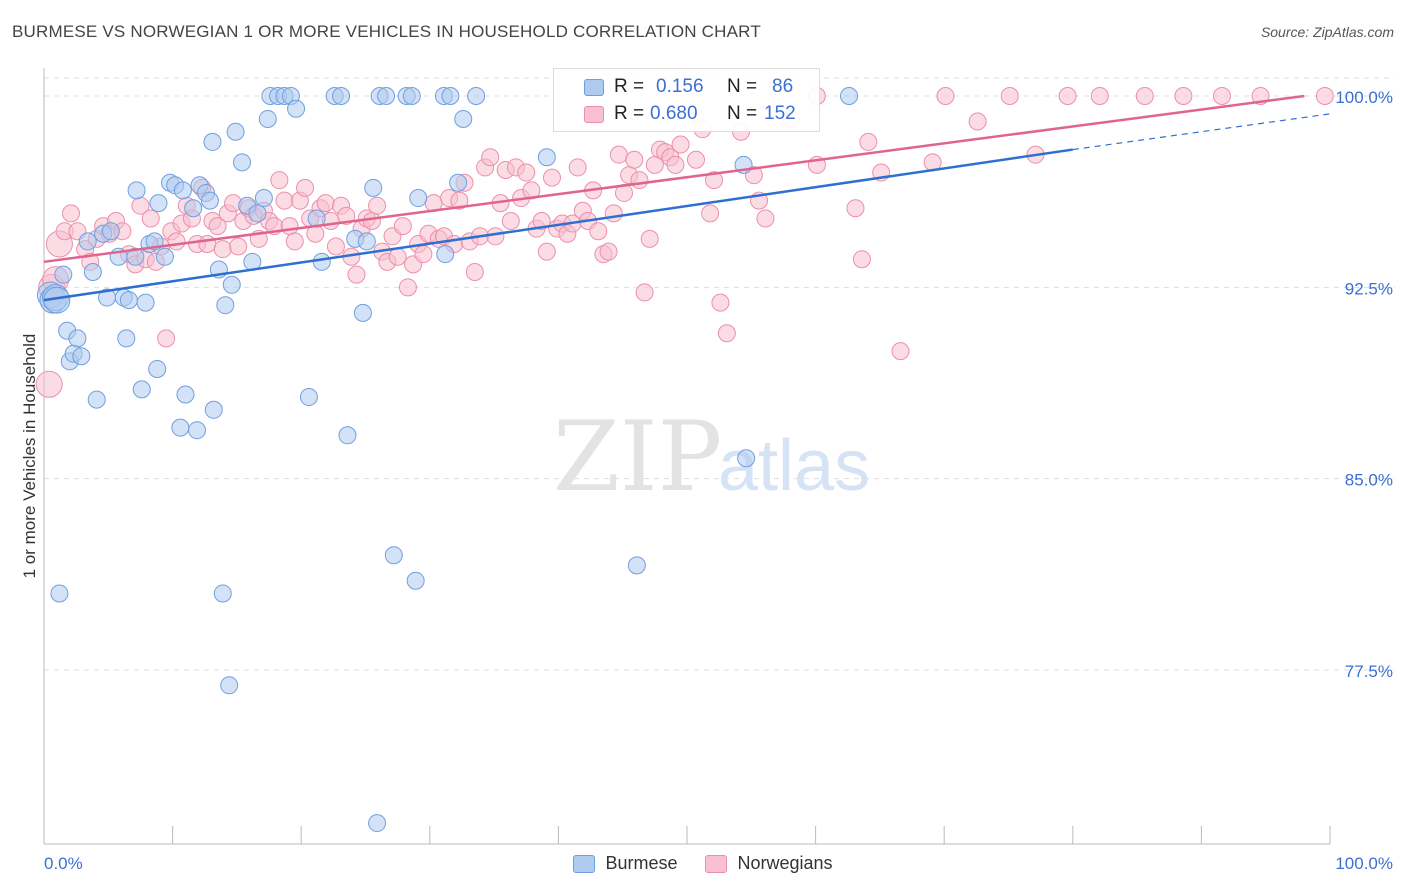  Describe the element at coordinates (63, 863) in the screenshot. I see `x-tick-label: 0.0%` at that location.